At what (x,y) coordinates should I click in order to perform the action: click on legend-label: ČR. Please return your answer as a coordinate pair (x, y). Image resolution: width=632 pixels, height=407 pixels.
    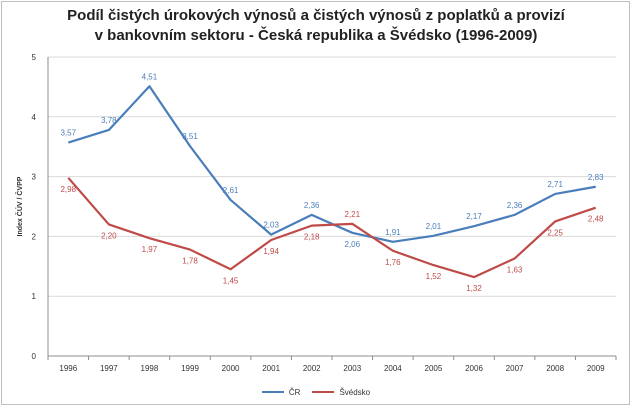
    Looking at the image, I should click on (294, 392).